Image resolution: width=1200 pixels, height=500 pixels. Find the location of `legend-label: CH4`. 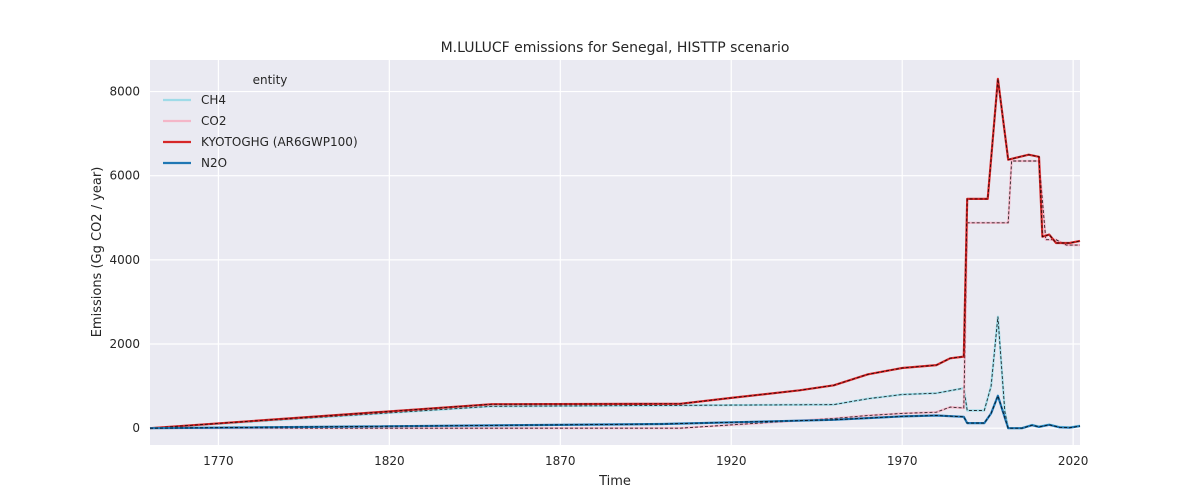

legend-label: CH4 is located at coordinates (213, 100).